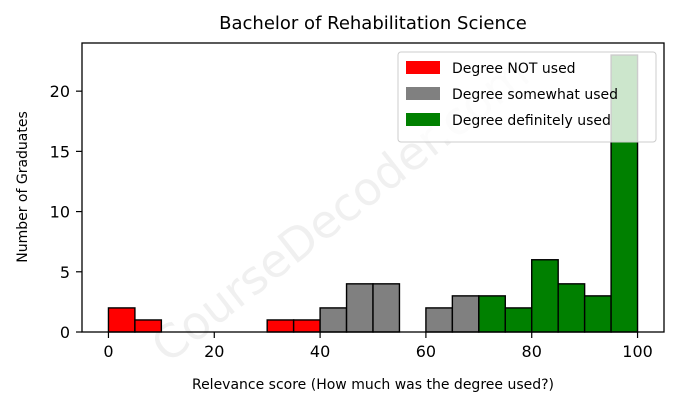  What do you see at coordinates (637, 351) in the screenshot?
I see `x-tick-label: 100` at bounding box center [637, 351].